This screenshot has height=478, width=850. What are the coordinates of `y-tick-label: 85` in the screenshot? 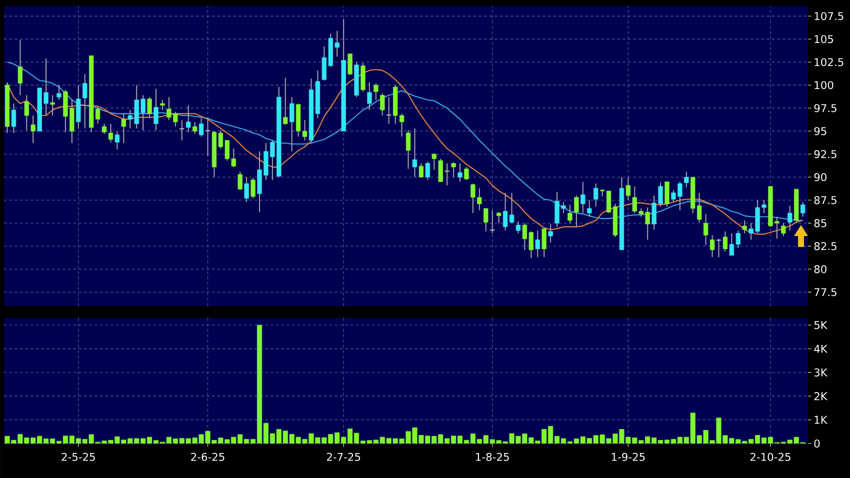 It's located at (820, 223).